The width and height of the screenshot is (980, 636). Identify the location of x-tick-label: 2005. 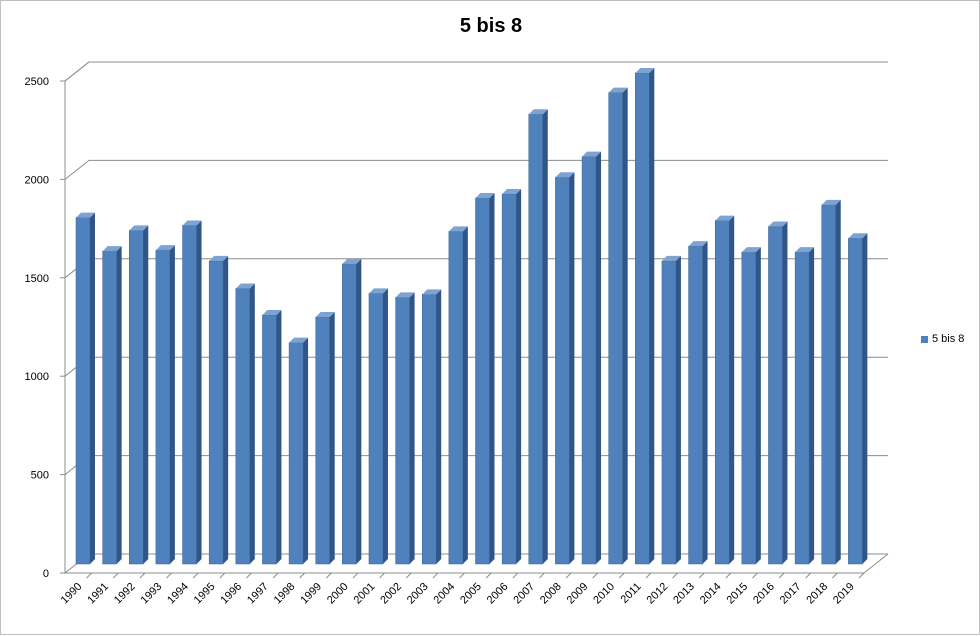
(471, 594).